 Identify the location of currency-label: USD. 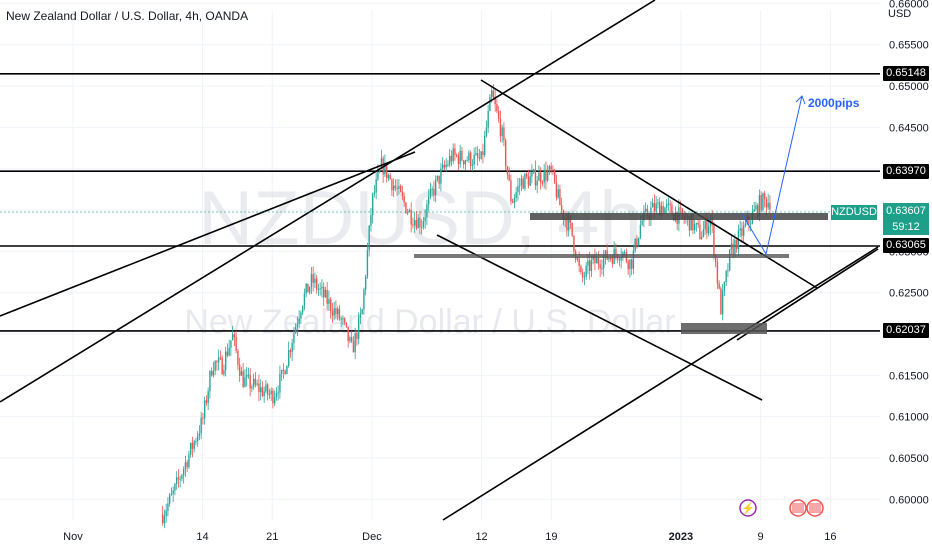
(900, 14).